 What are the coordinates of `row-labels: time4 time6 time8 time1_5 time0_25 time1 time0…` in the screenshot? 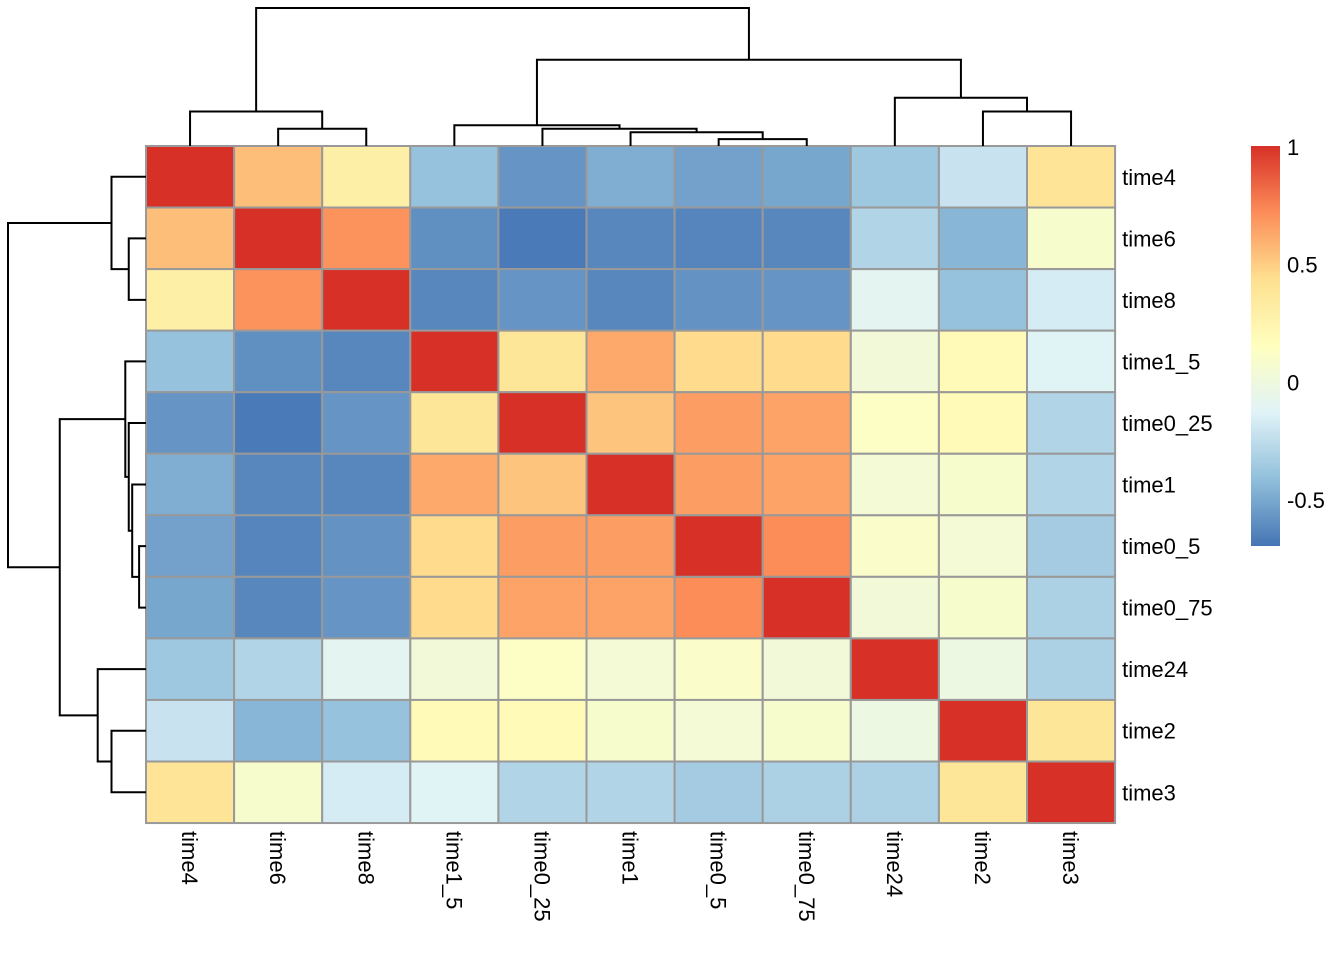 It's located at (1167, 485).